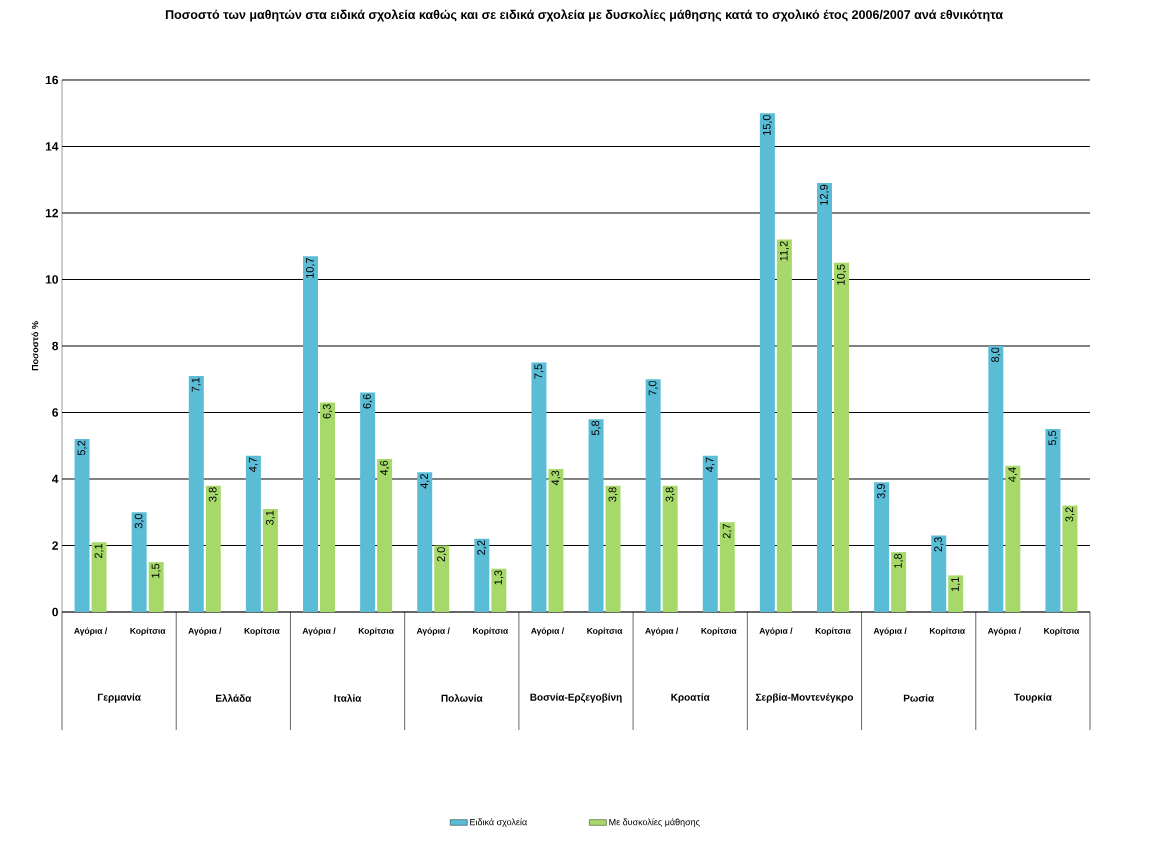 This screenshot has height=849, width=1168. Describe the element at coordinates (55, 346) in the screenshot. I see `y-tick-label: 8` at that location.